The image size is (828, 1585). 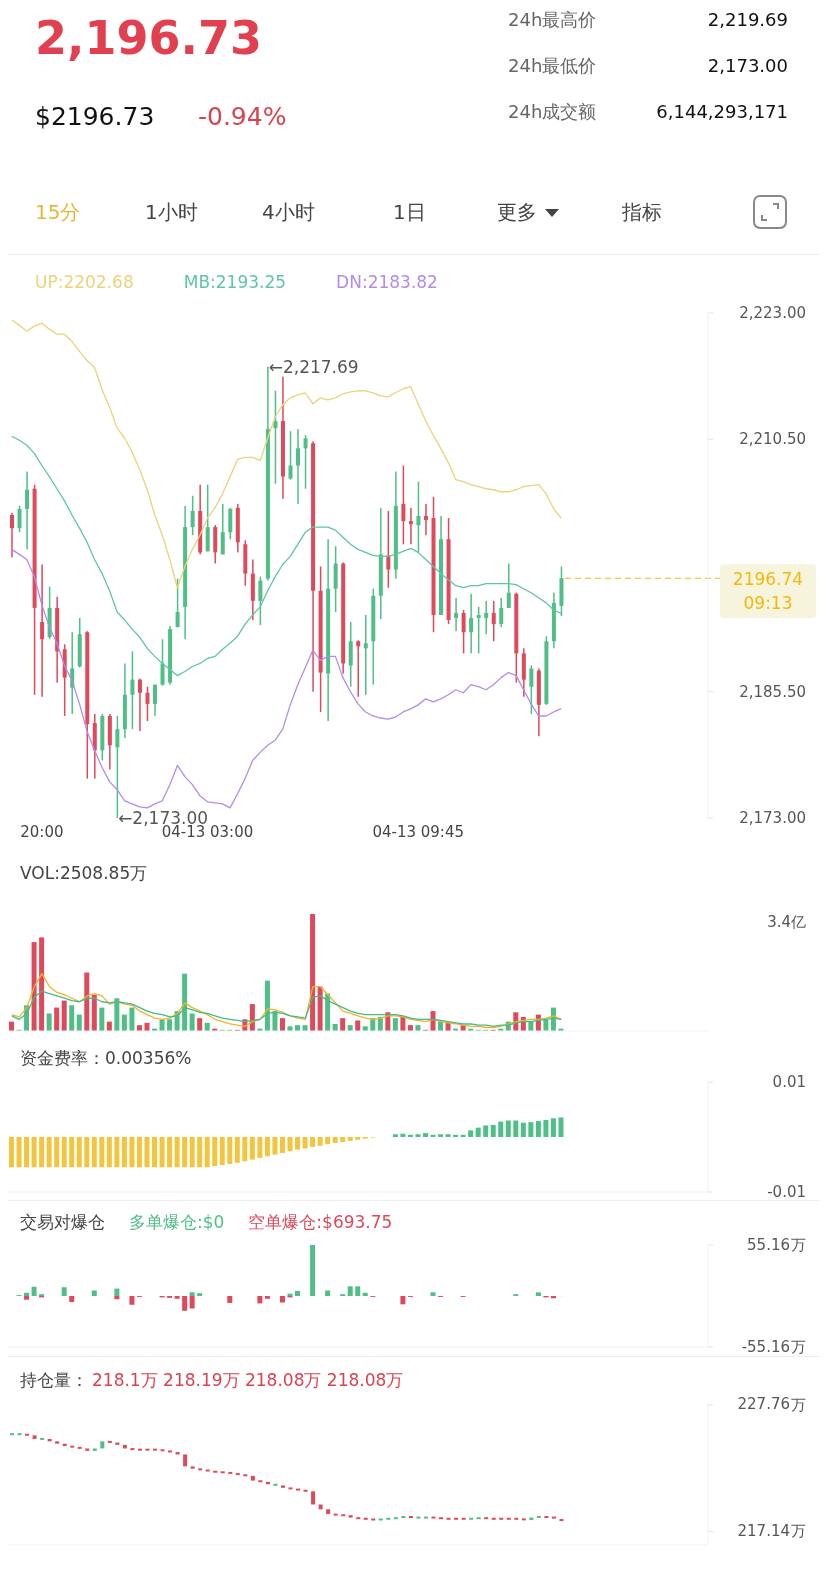 I want to click on chart-title: 持仓量：, so click(x=54, y=1380).